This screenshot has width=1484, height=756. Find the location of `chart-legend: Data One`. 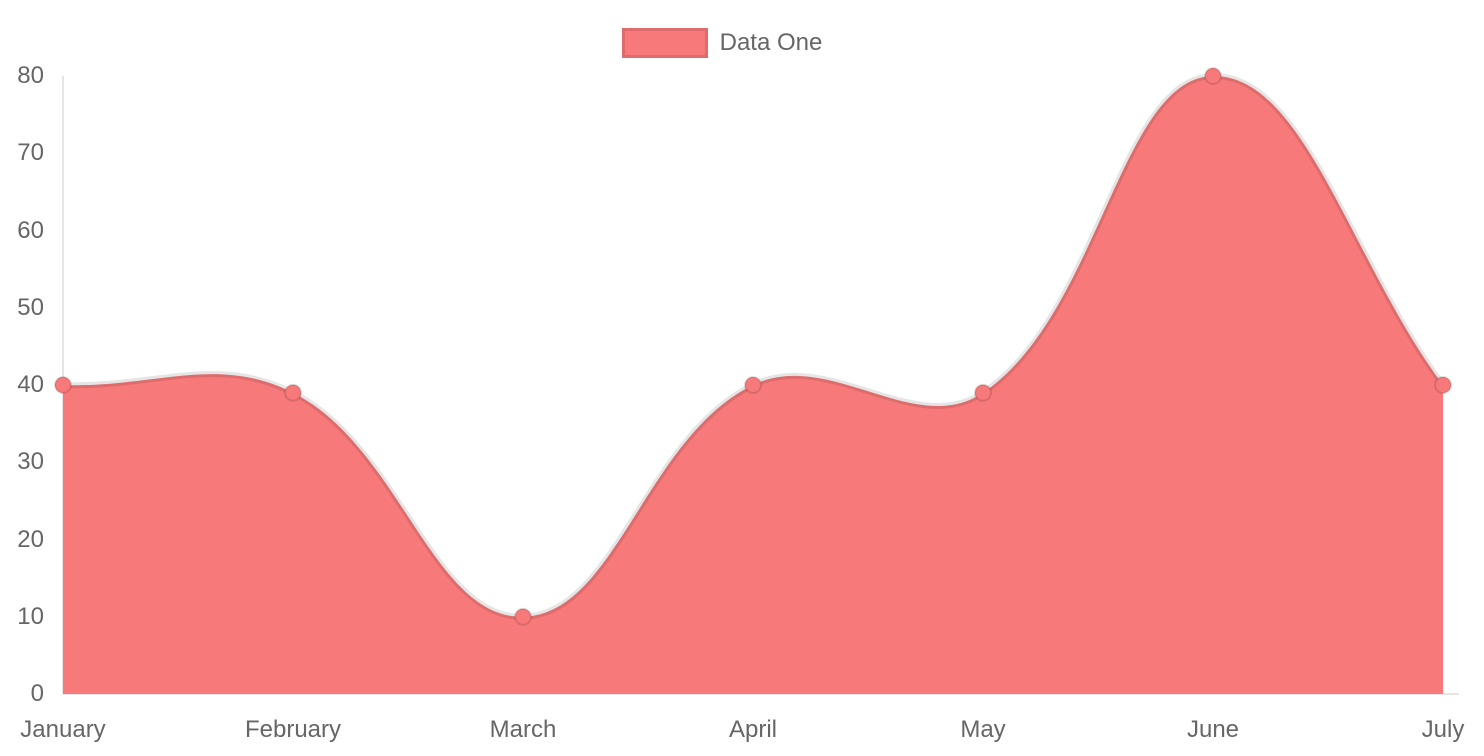

chart-legend: Data One is located at coordinates (742, 43).